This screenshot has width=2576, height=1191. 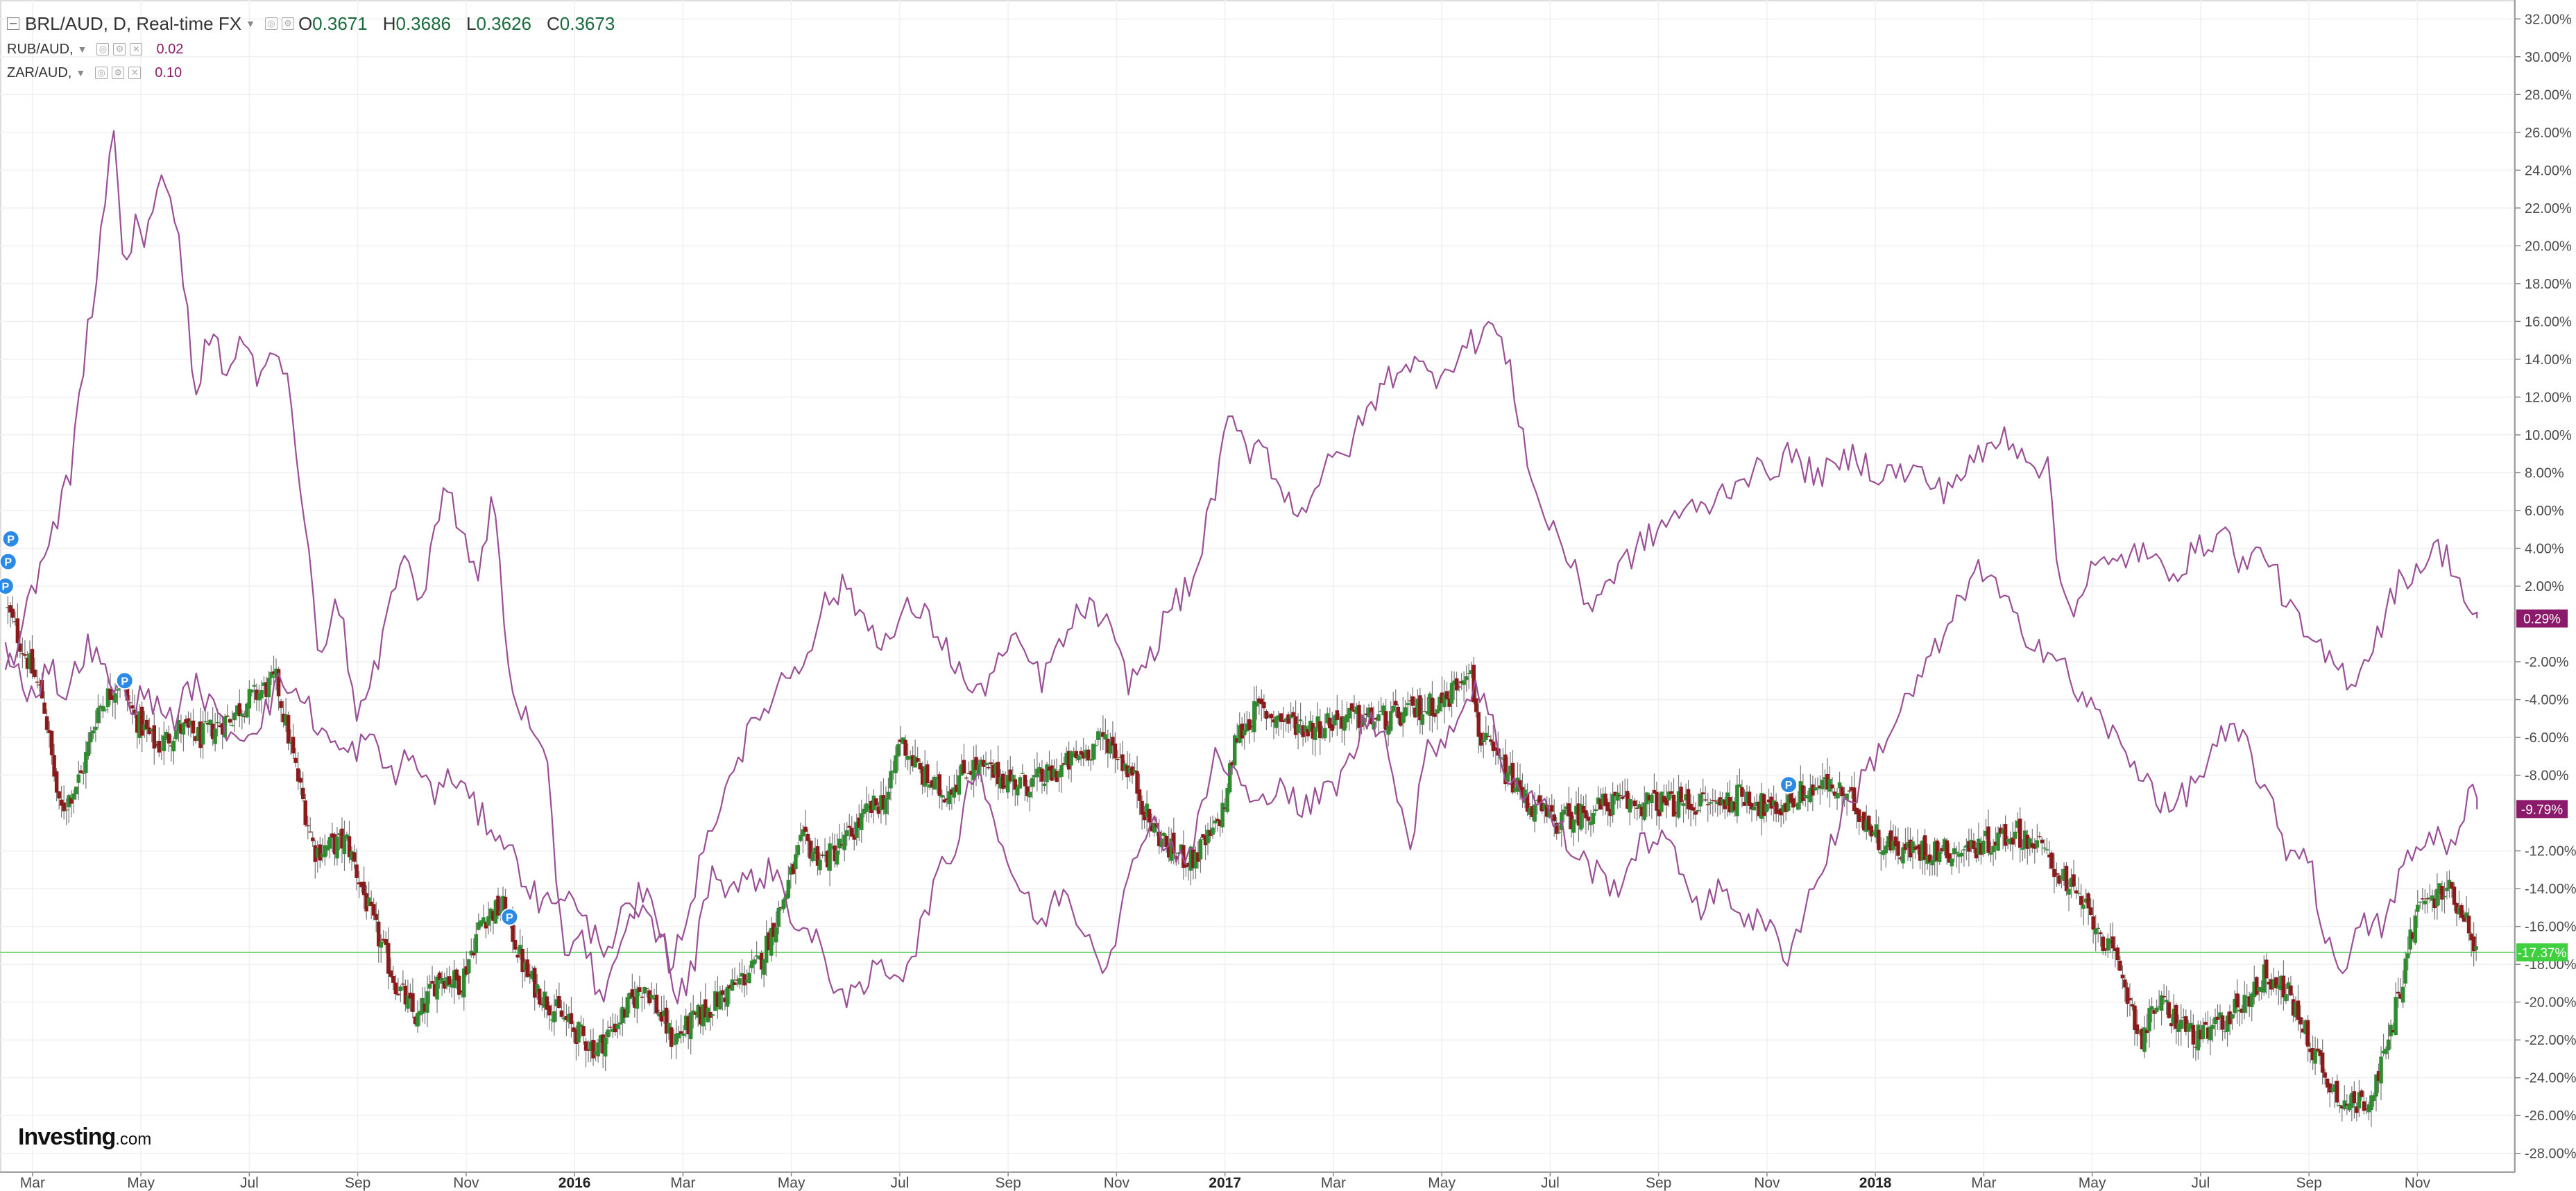 What do you see at coordinates (10, 538) in the screenshot?
I see `marker-circle` at bounding box center [10, 538].